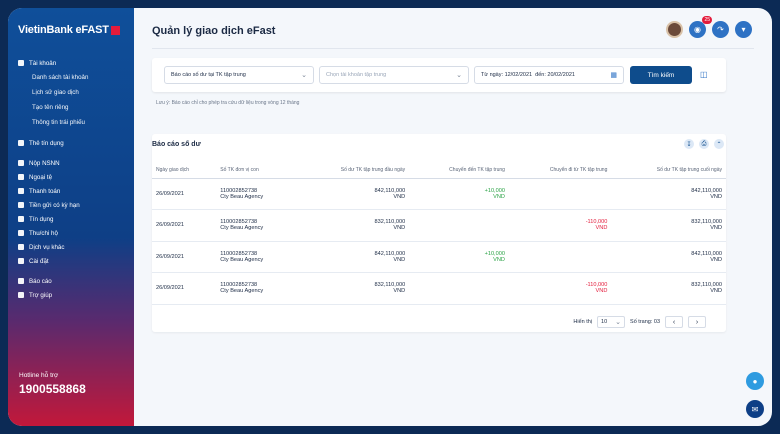 The width and height of the screenshot is (780, 434). I want to click on sidebar-item-5: Tiền gửi có kỳ hạn, so click(71, 205).